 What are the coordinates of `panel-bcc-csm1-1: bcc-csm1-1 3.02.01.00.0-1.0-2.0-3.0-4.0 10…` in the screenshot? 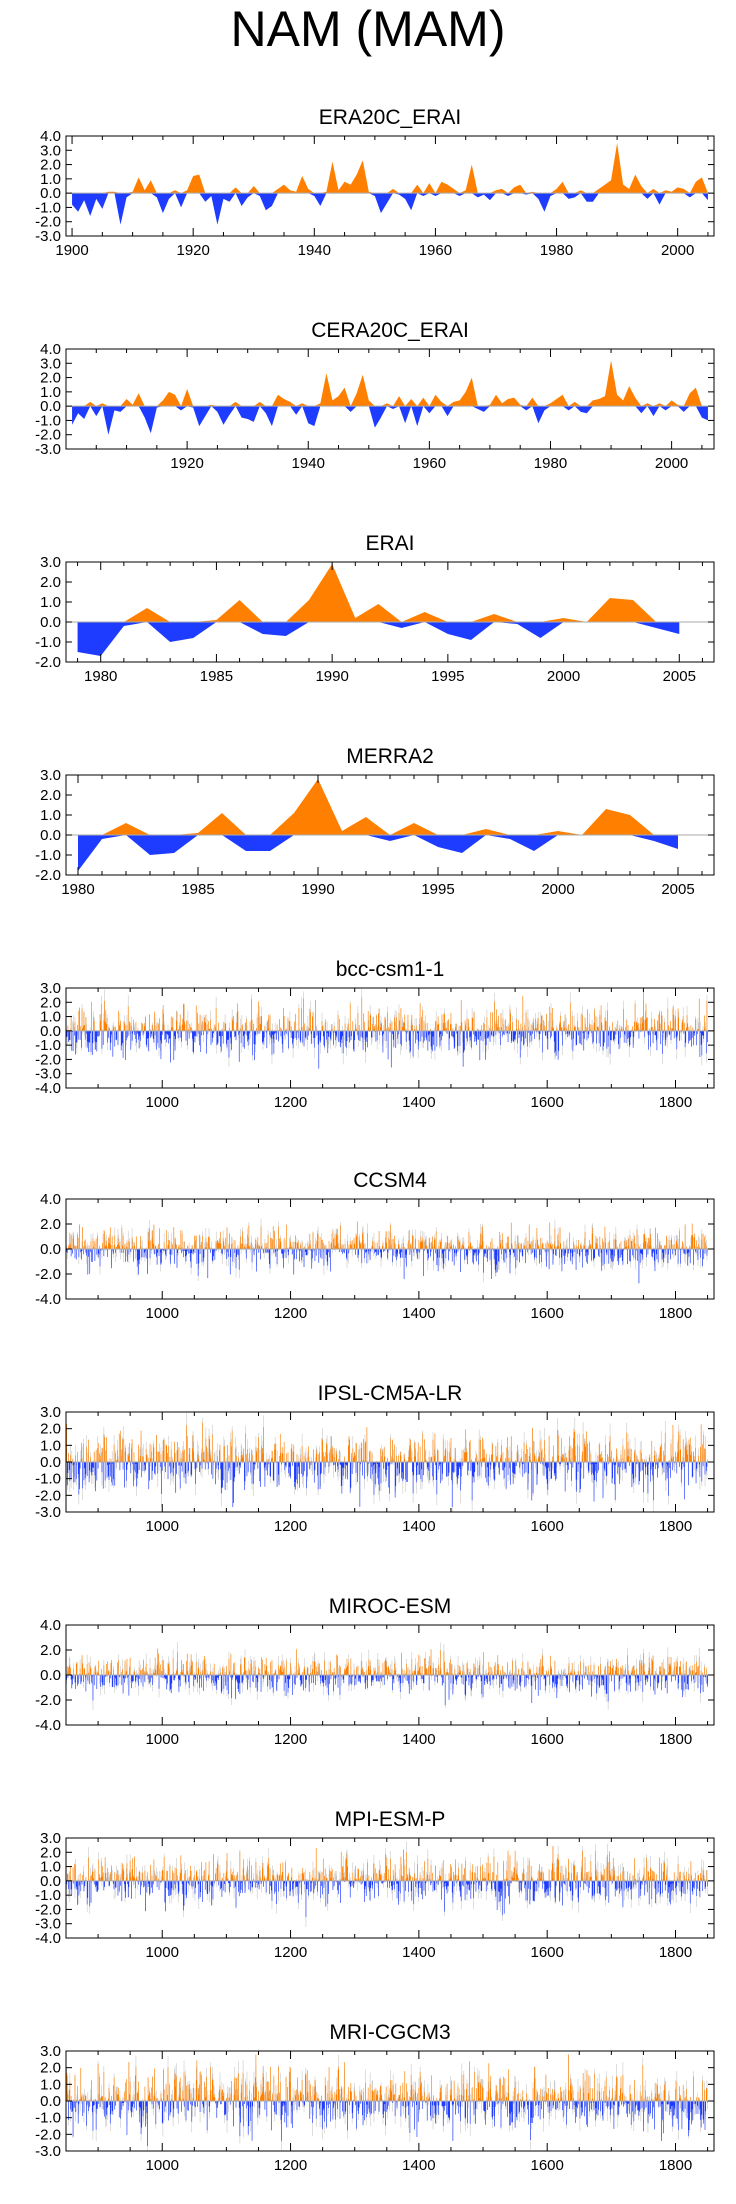 It's located at (375, 1034).